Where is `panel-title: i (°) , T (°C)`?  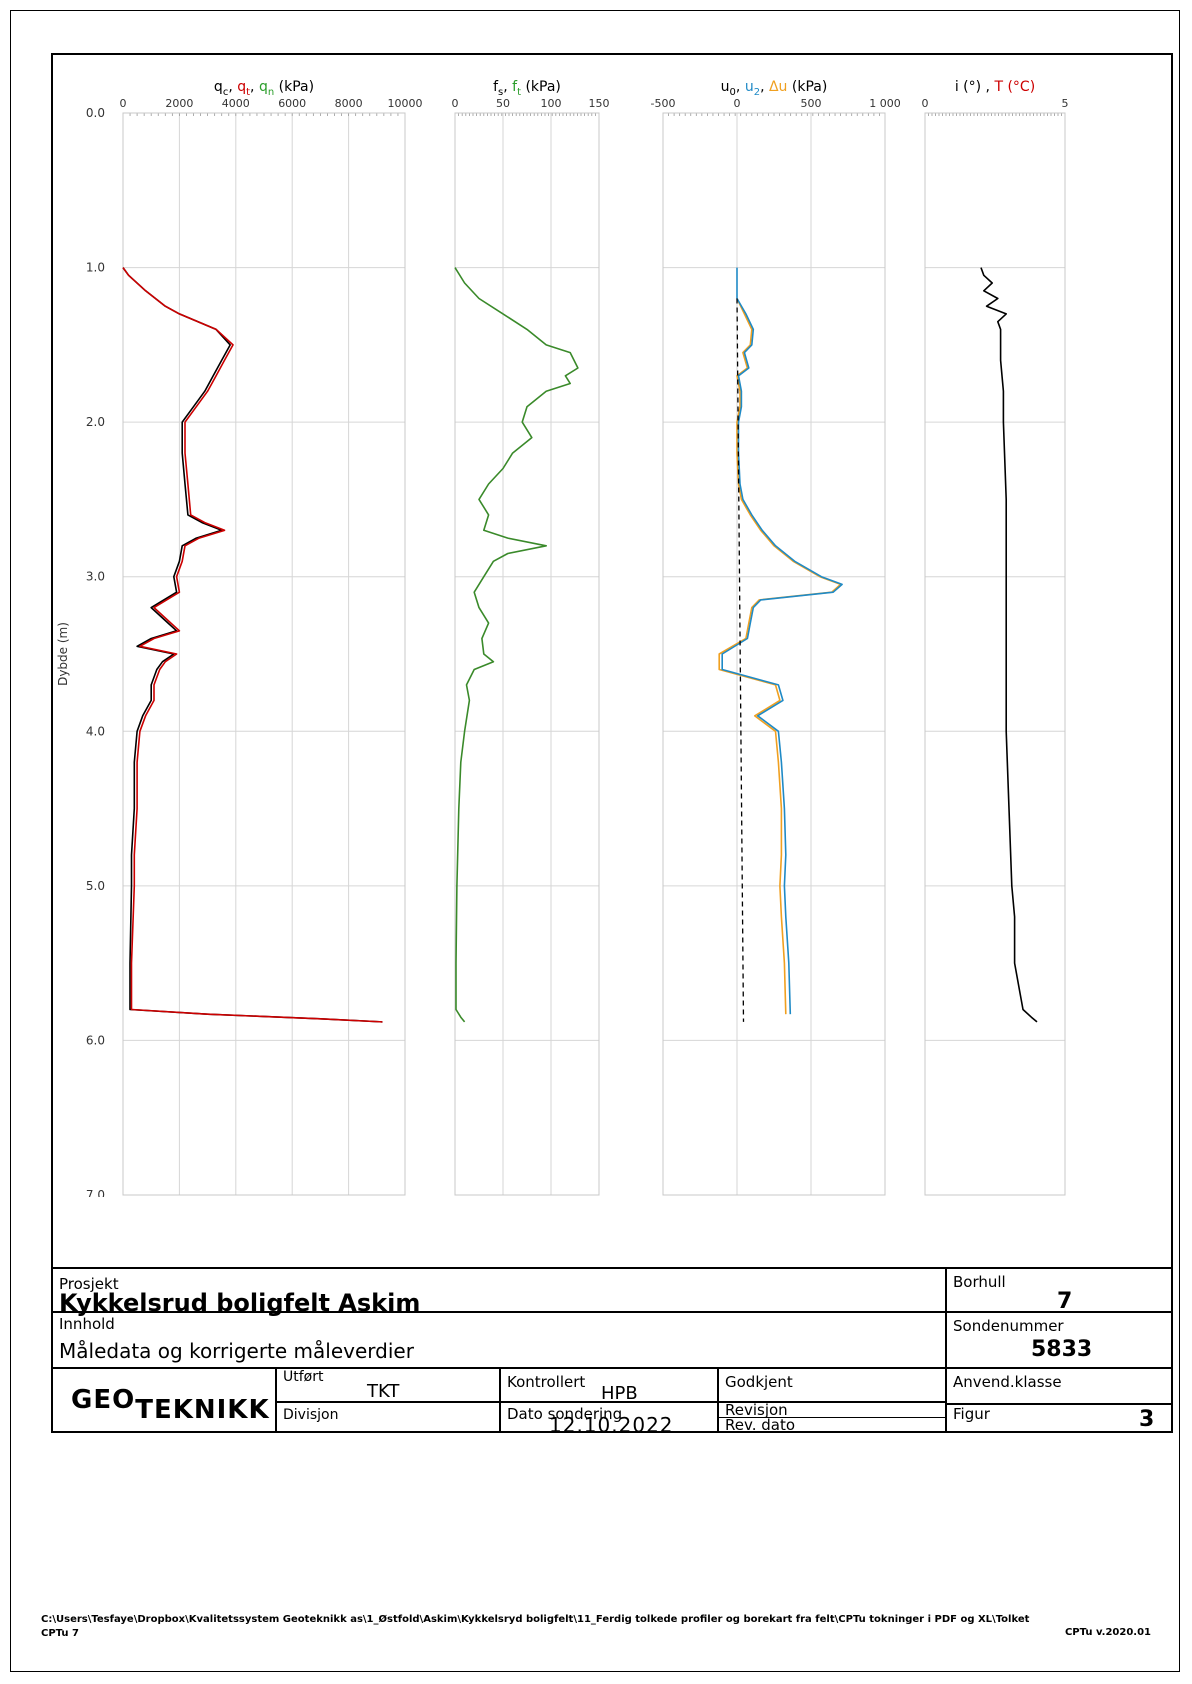
panel-title: i (°) , T (°C) is located at coordinates (995, 87).